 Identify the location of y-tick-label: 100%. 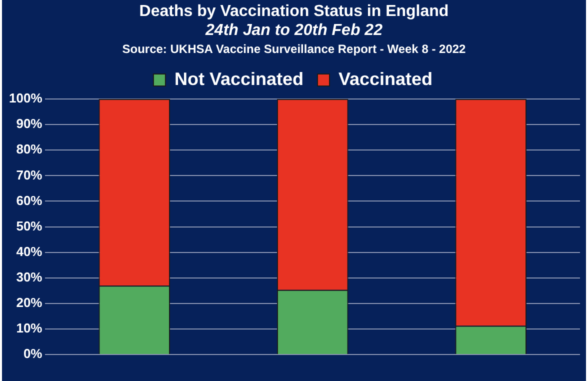
(26, 98).